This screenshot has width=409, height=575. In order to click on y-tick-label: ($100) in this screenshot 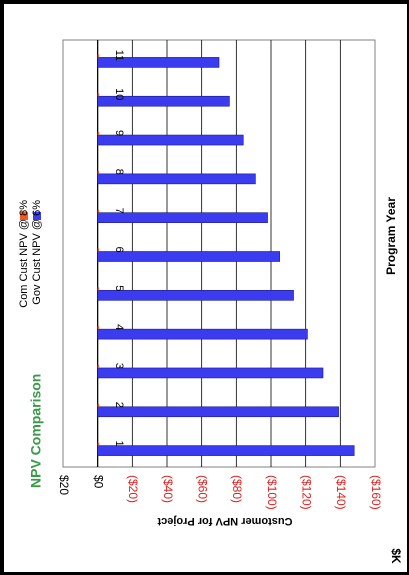, I will do `click(272, 492)`.